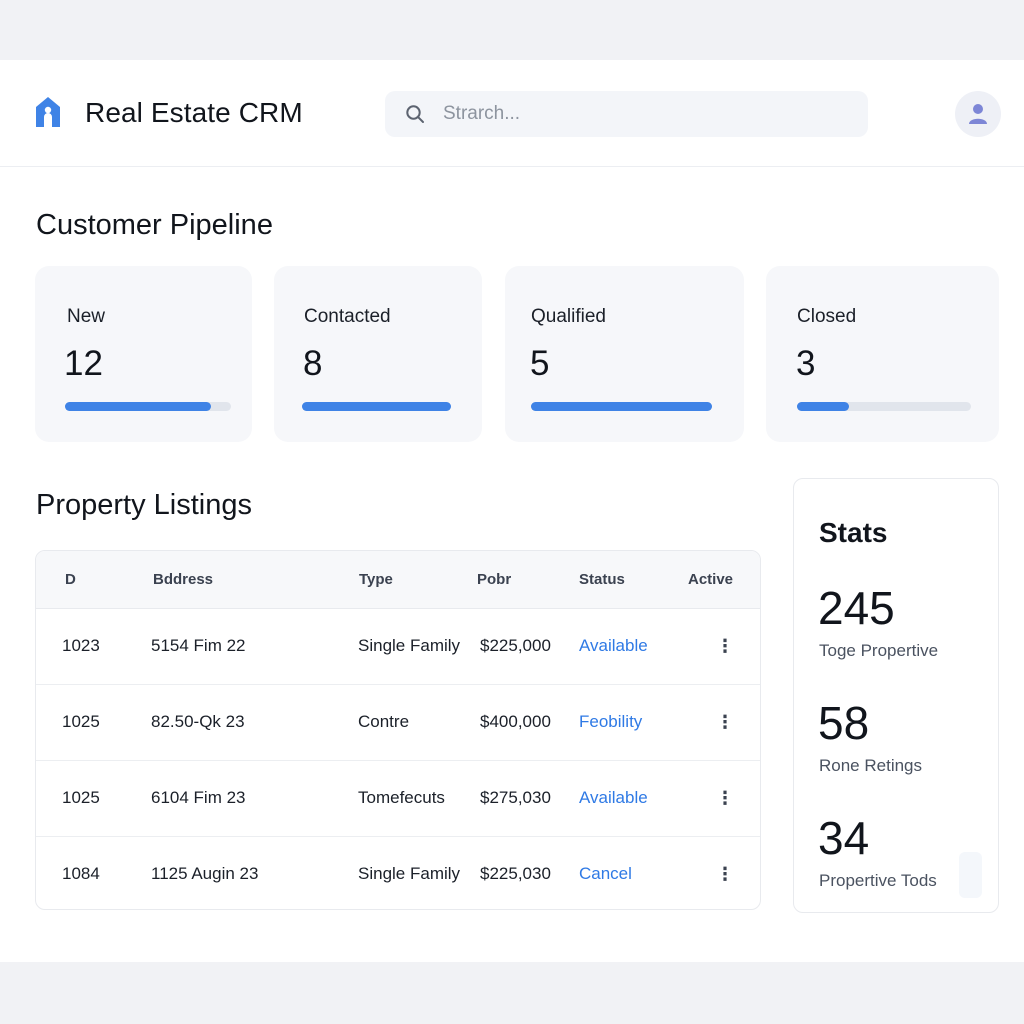  What do you see at coordinates (81, 645) in the screenshot?
I see `cell-id: 1023` at bounding box center [81, 645].